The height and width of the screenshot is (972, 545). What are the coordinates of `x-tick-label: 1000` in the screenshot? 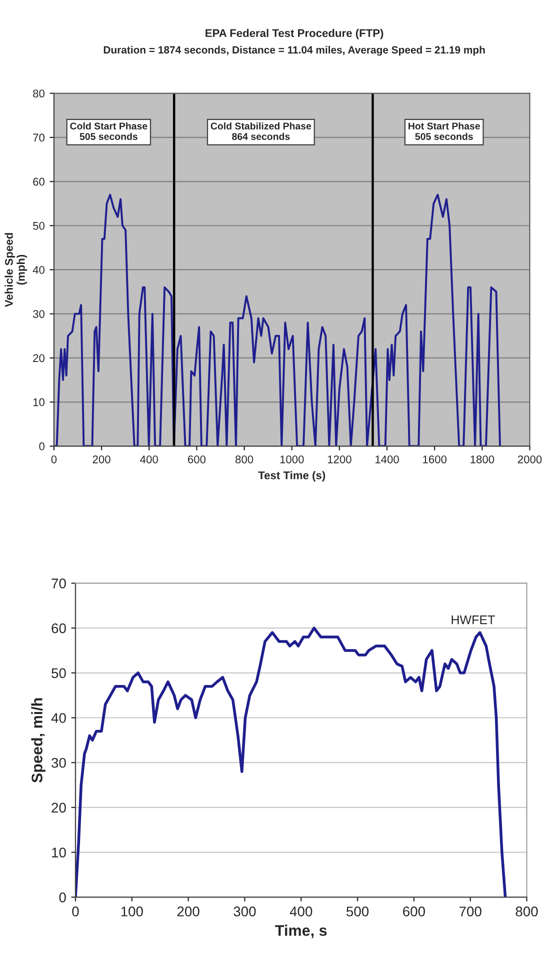 It's located at (292, 459).